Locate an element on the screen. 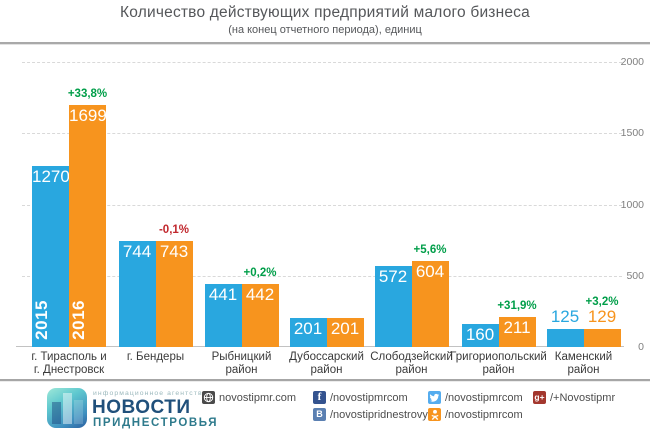 Image resolution: width=650 pixels, height=433 pixels. chart-subtitle: (на конец отчетного периода), единиц is located at coordinates (325, 30).